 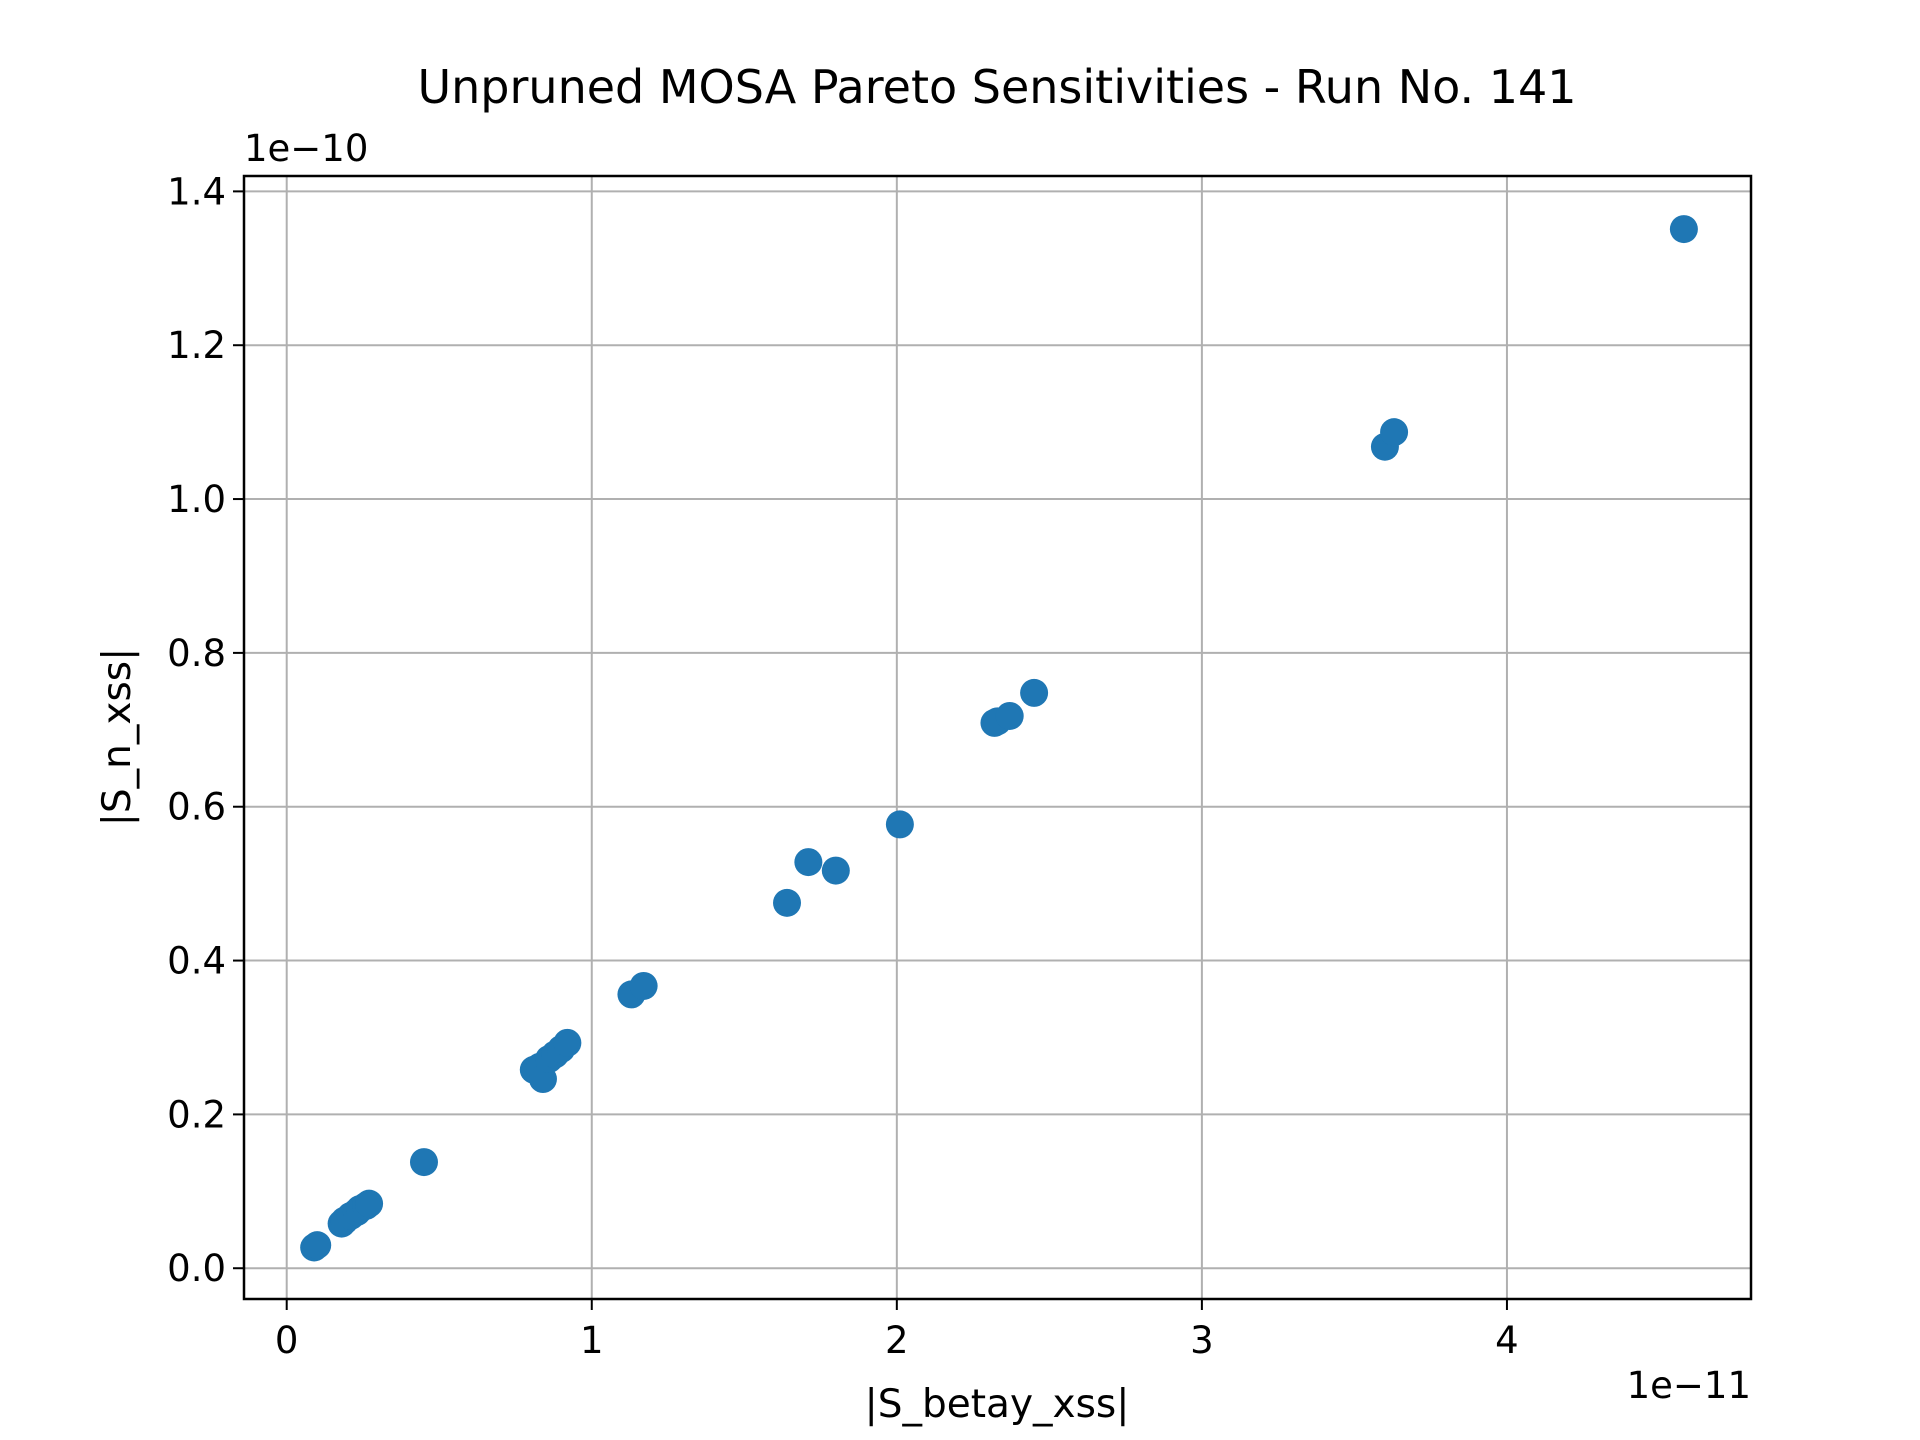 I want to click on y-tick-label: 0.0, so click(x=196, y=1268).